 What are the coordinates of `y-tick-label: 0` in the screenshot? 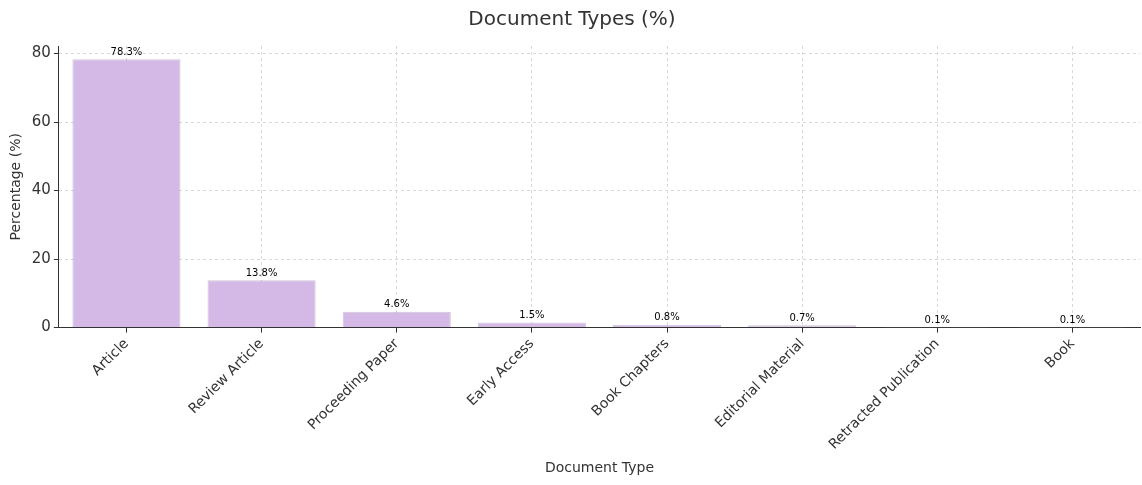 It's located at (46, 326).